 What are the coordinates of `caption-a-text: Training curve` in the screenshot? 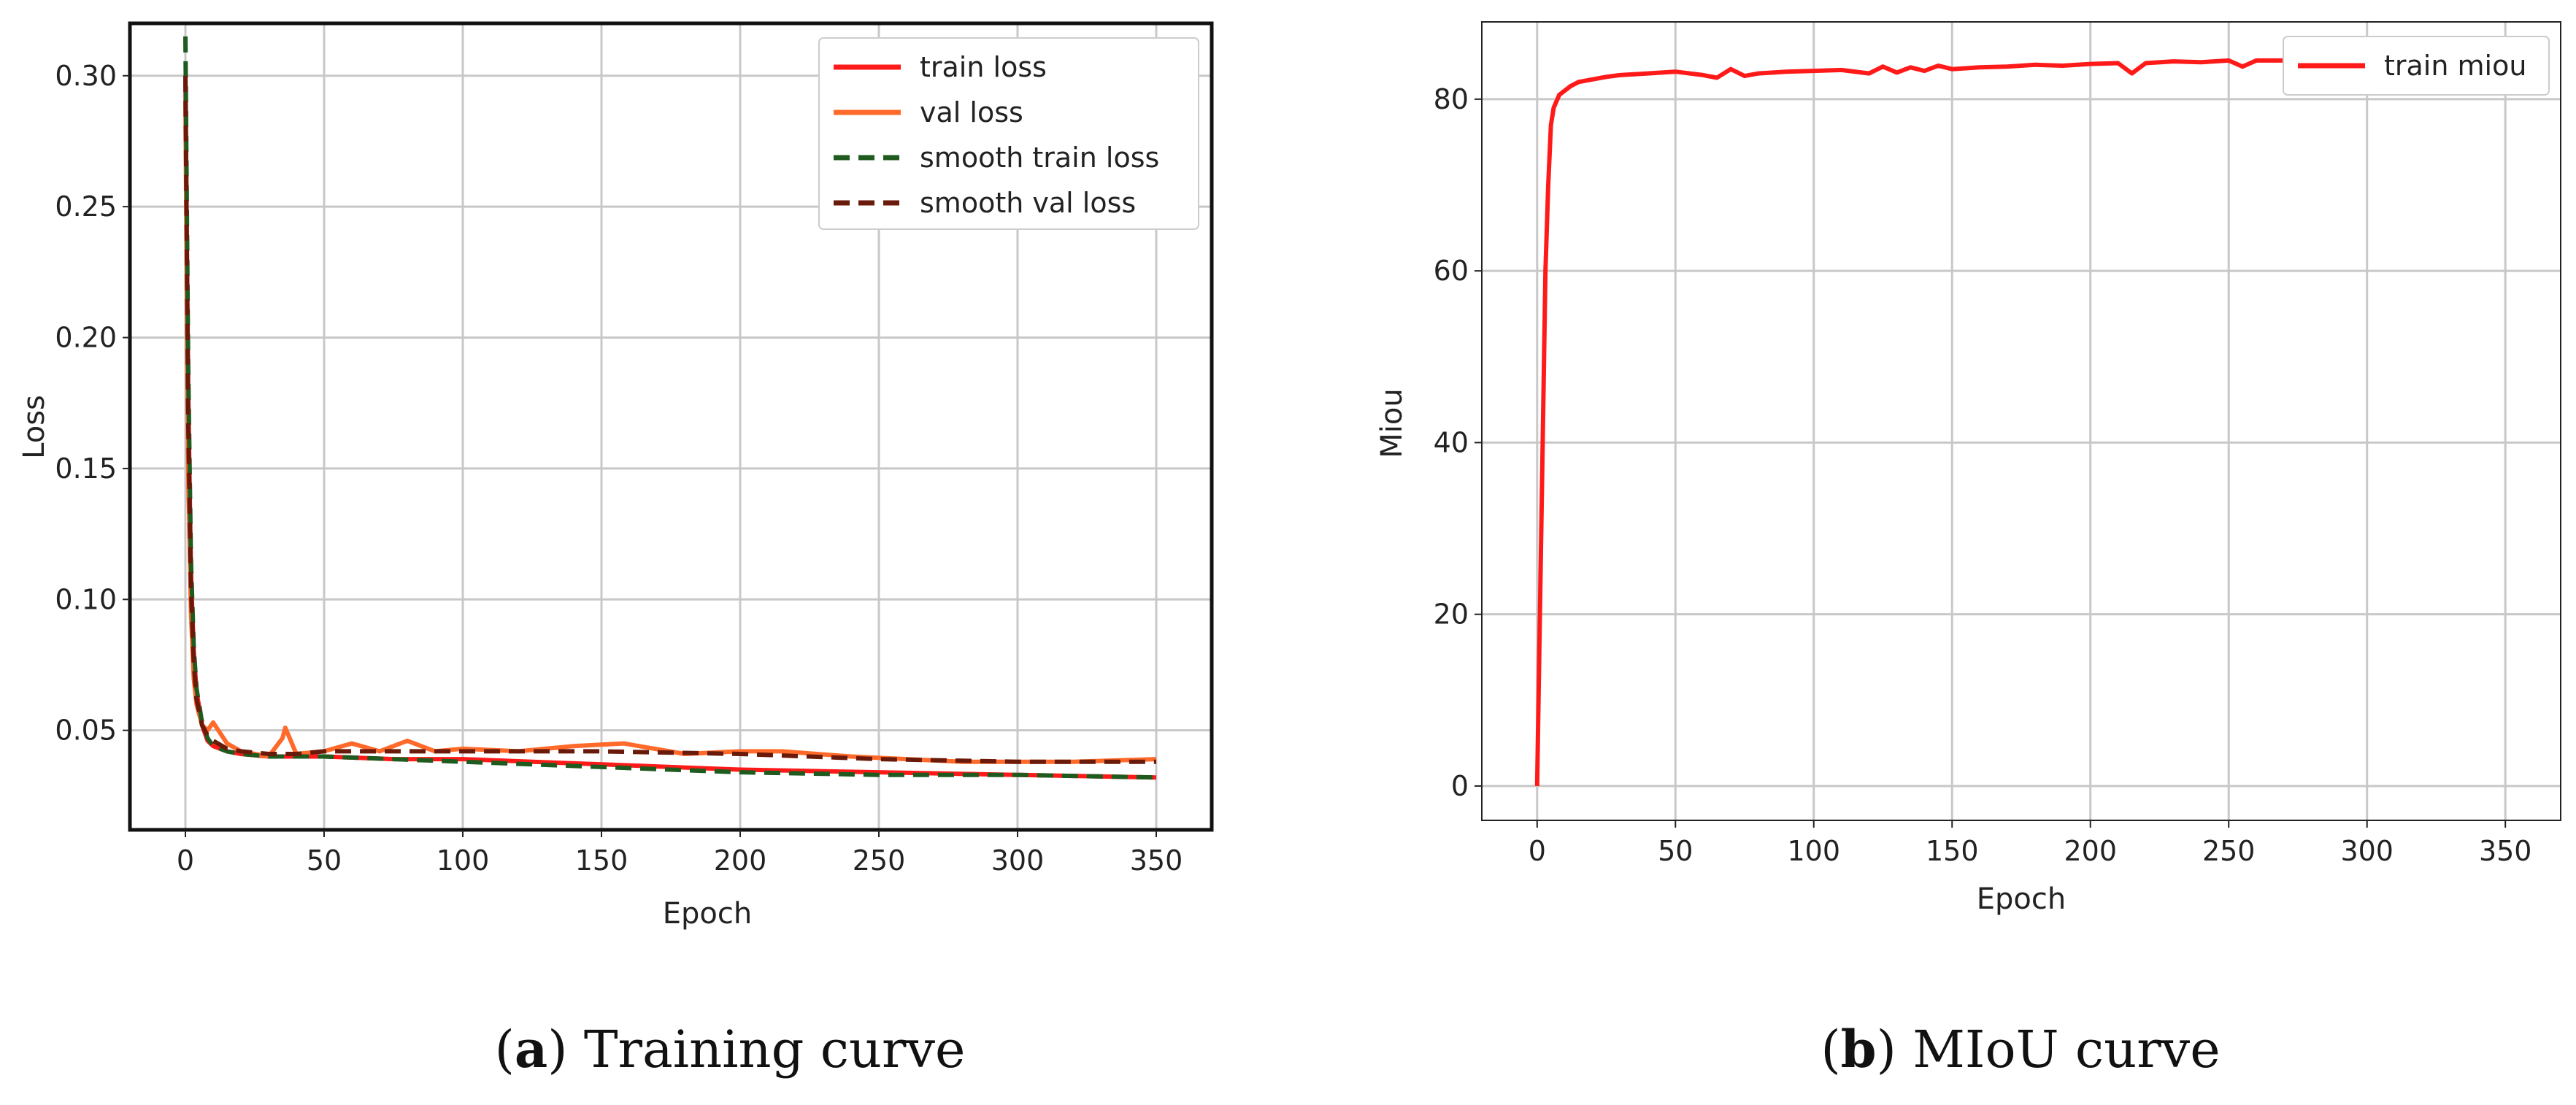 It's located at (775, 1049).